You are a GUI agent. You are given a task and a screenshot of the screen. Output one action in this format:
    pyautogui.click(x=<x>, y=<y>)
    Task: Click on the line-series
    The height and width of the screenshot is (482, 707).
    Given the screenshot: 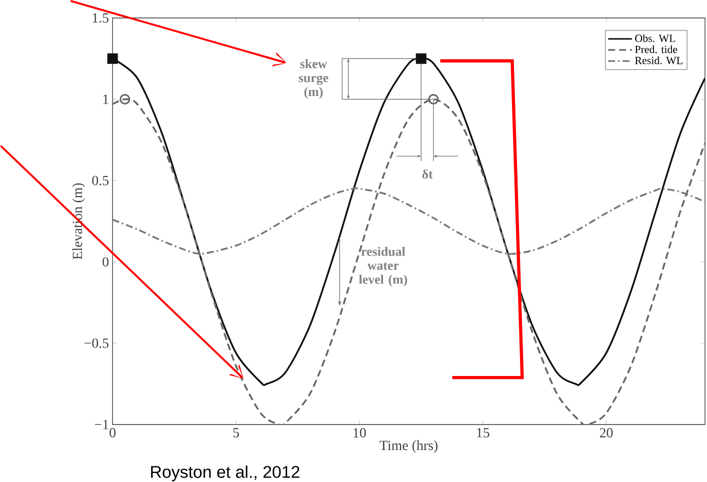 What is the action you would take?
    pyautogui.click(x=409, y=221)
    